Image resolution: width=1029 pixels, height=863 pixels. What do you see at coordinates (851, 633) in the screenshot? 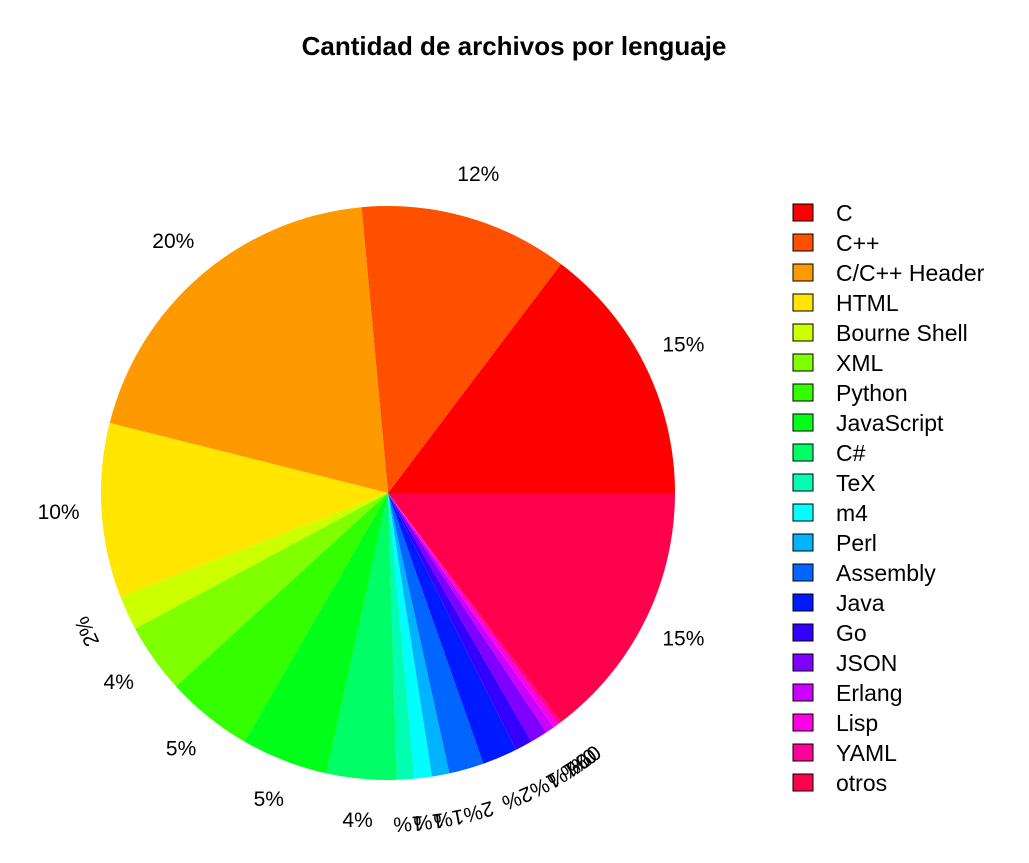
I see `legend-label-go: Go` at bounding box center [851, 633].